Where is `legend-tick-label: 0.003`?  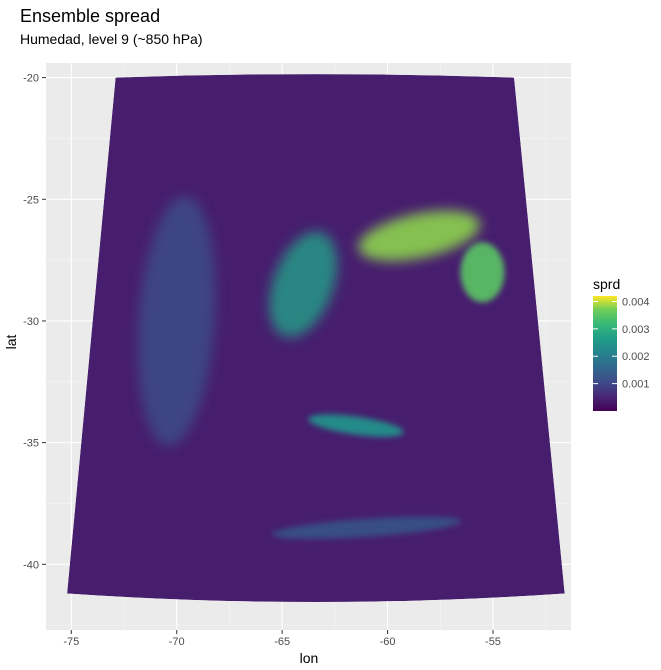
legend-tick-label: 0.003 is located at coordinates (636, 330).